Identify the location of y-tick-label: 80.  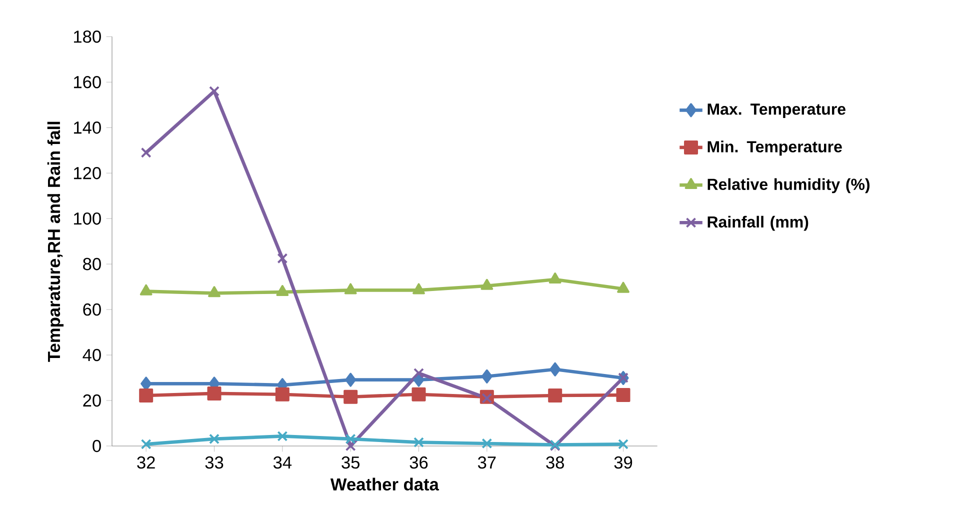
(92, 264).